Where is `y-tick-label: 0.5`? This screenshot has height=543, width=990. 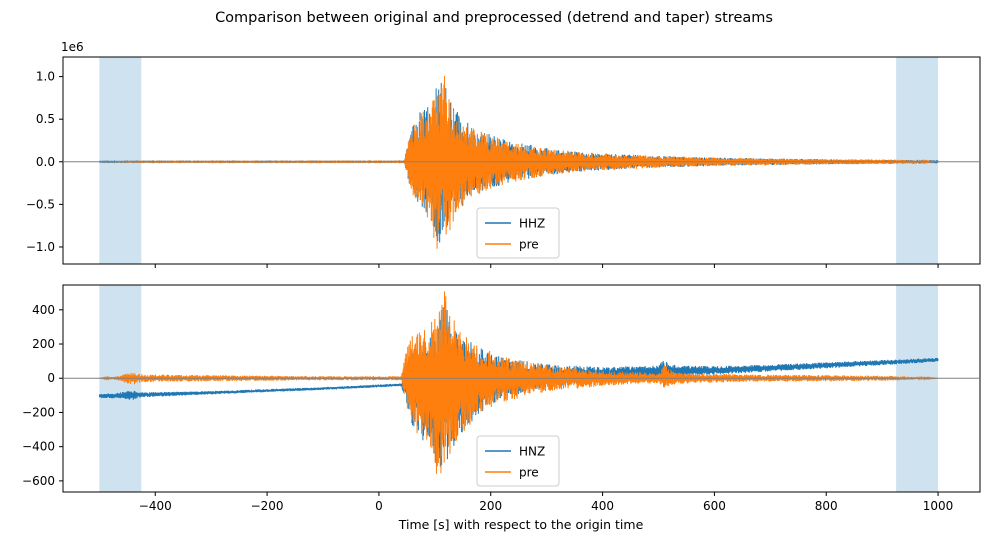 y-tick-label: 0.5 is located at coordinates (45, 119).